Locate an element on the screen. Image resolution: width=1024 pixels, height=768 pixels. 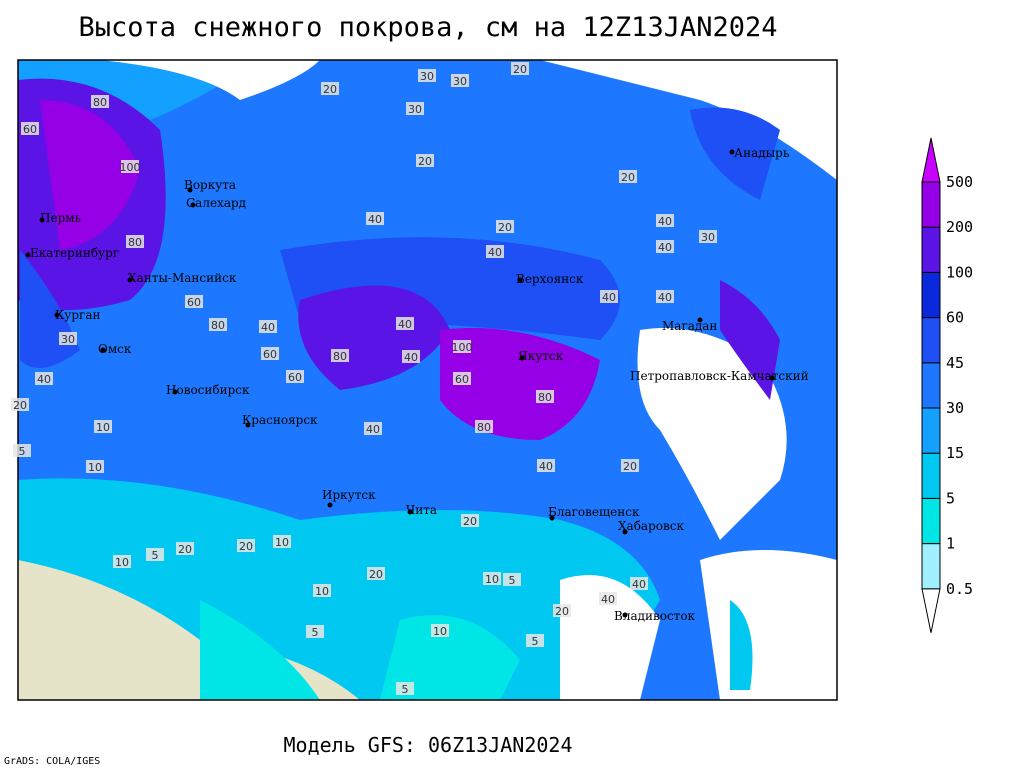
city-label: Ханты-Мансийск is located at coordinates (182, 278).